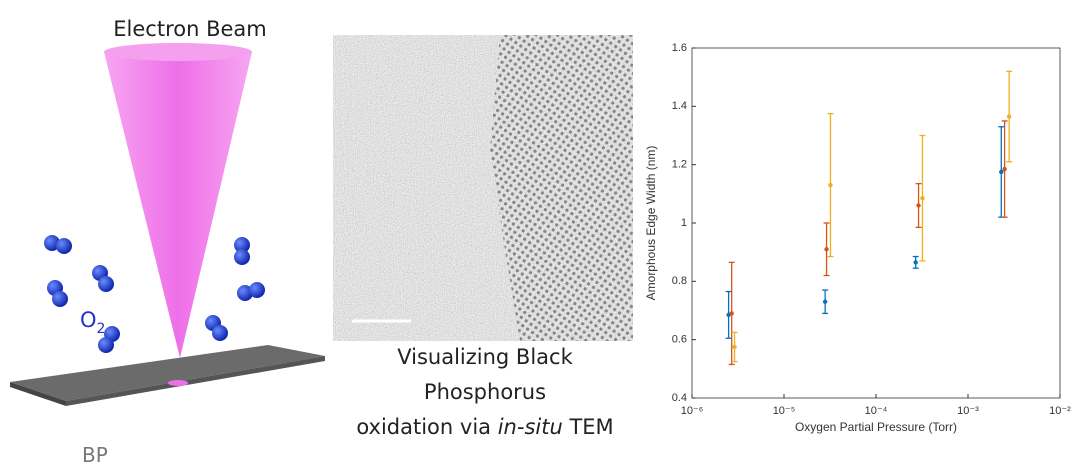 This screenshot has height=470, width=1077. I want to click on y-tick-label: 0.4, so click(679, 398).